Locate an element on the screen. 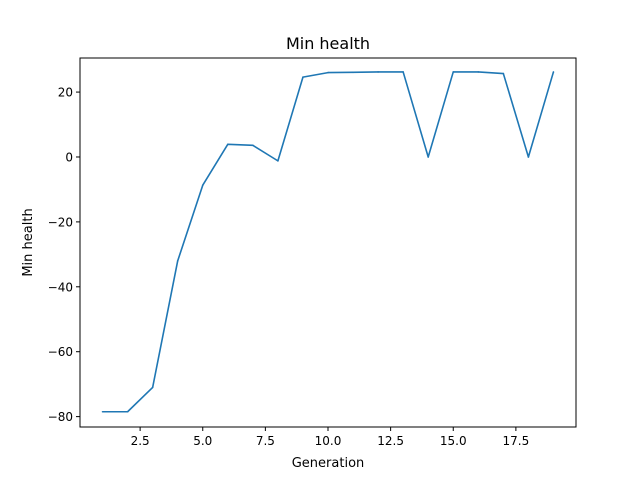 The width and height of the screenshot is (640, 480). y-tick-label: −60 is located at coordinates (60, 352).